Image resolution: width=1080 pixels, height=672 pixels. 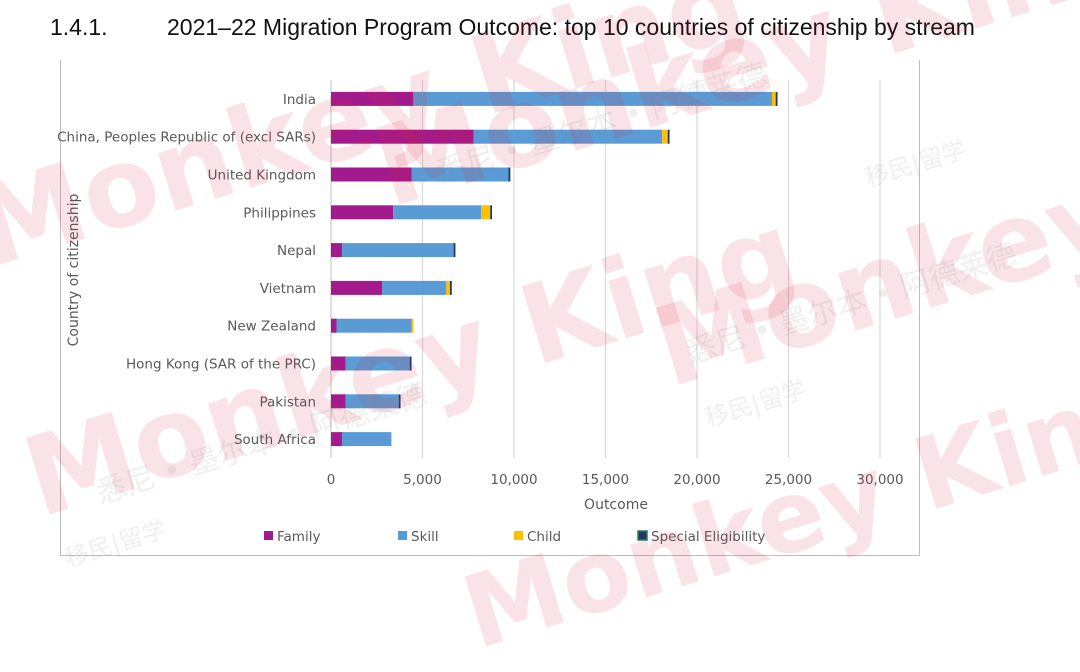 What do you see at coordinates (331, 480) in the screenshot?
I see `x-tick-label: 0` at bounding box center [331, 480].